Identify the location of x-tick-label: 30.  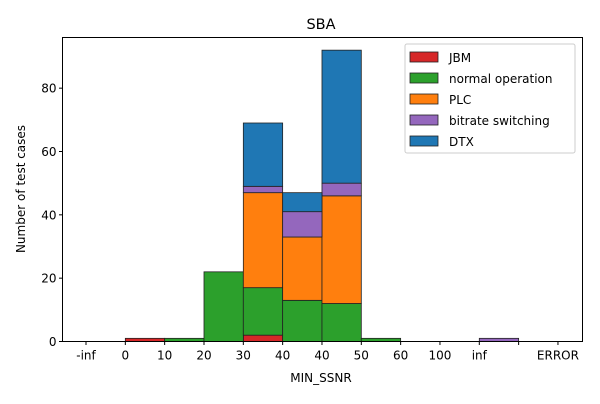
(243, 356).